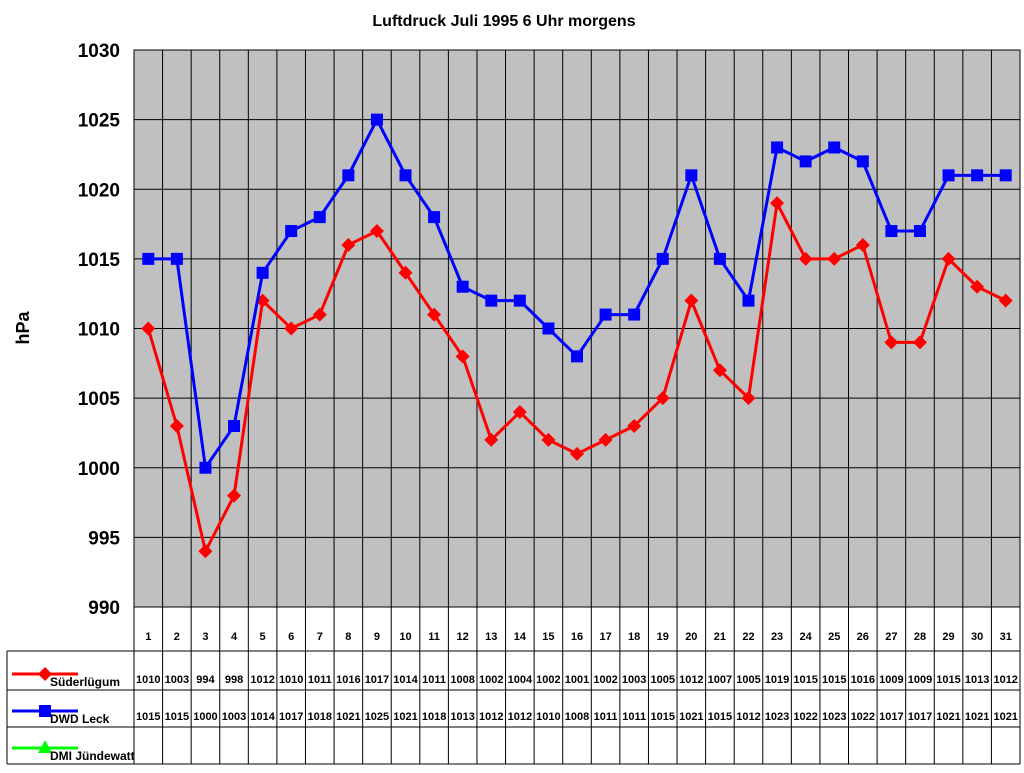 The height and width of the screenshot is (773, 1024). What do you see at coordinates (45, 711) in the screenshot?
I see `legend-marker` at bounding box center [45, 711].